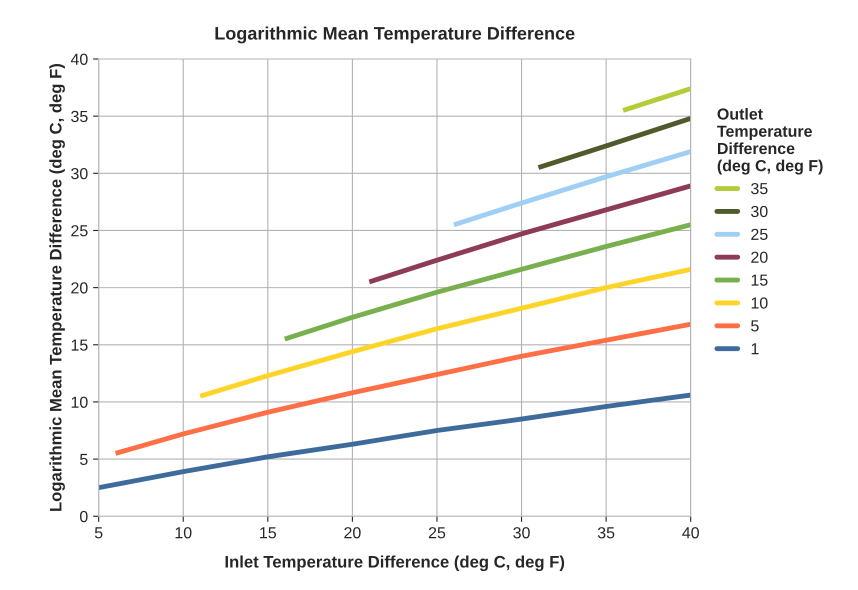  What do you see at coordinates (759, 257) in the screenshot?
I see `legend-label: 20` at bounding box center [759, 257].